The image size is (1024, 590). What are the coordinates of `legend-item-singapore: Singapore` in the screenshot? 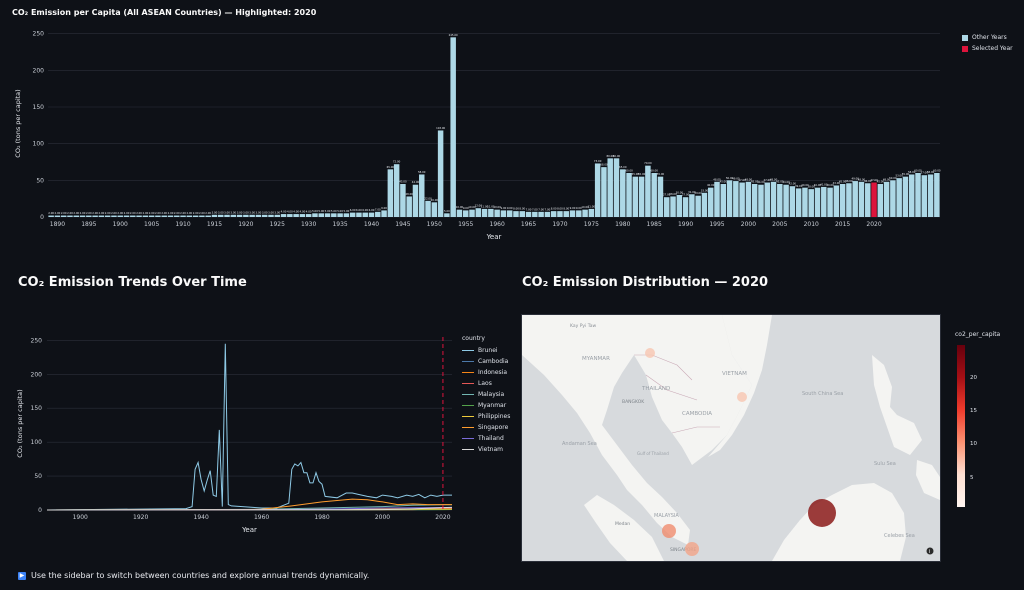 It's located at (486, 427).